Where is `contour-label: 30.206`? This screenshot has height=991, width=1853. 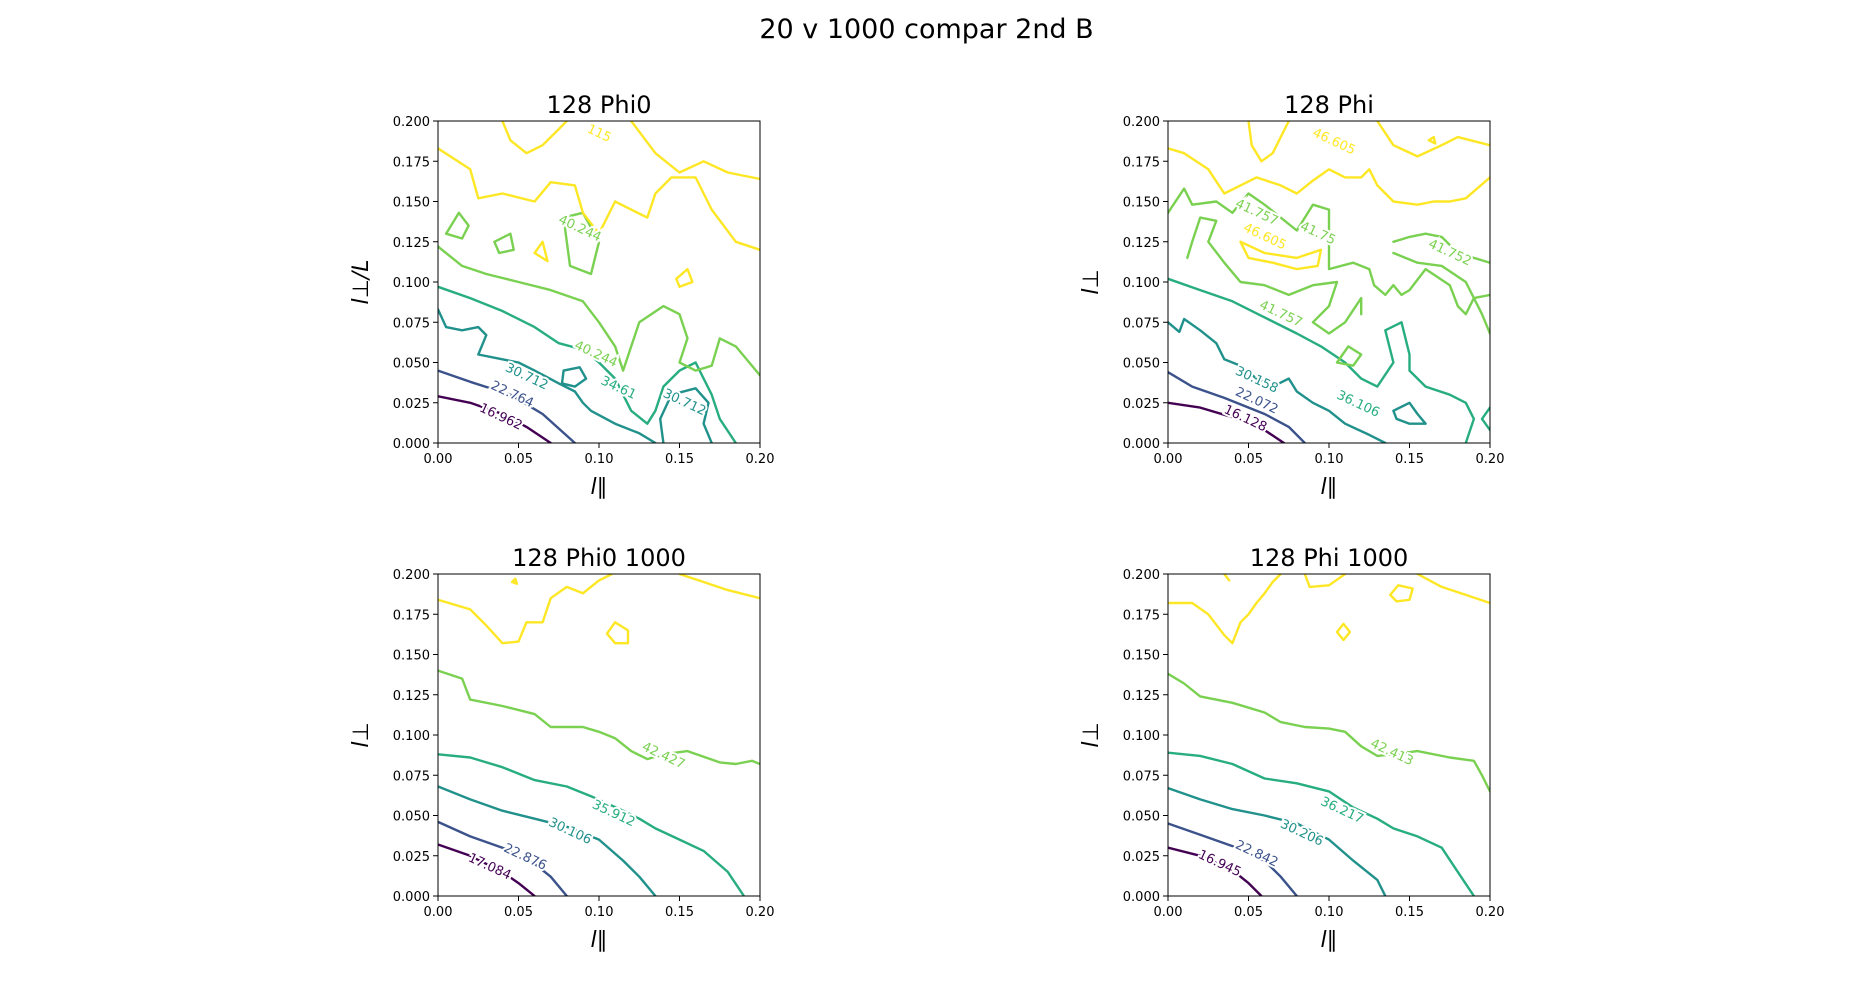 contour-label: 30.206 is located at coordinates (1302, 833).